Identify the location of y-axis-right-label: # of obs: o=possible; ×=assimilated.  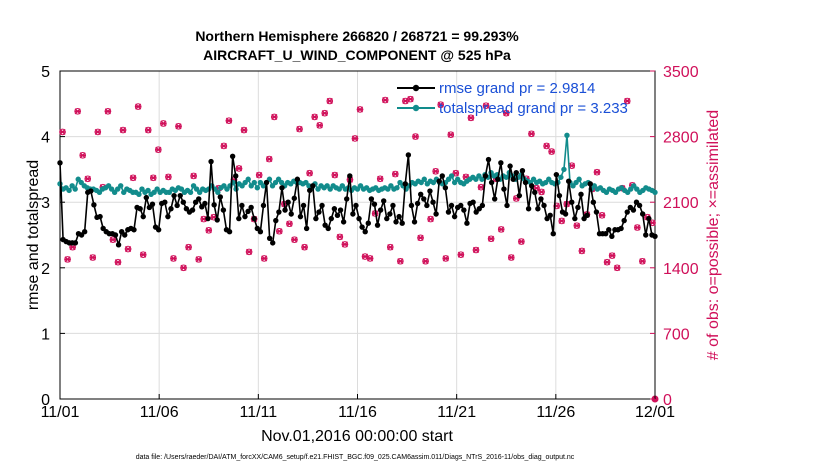
(713, 235).